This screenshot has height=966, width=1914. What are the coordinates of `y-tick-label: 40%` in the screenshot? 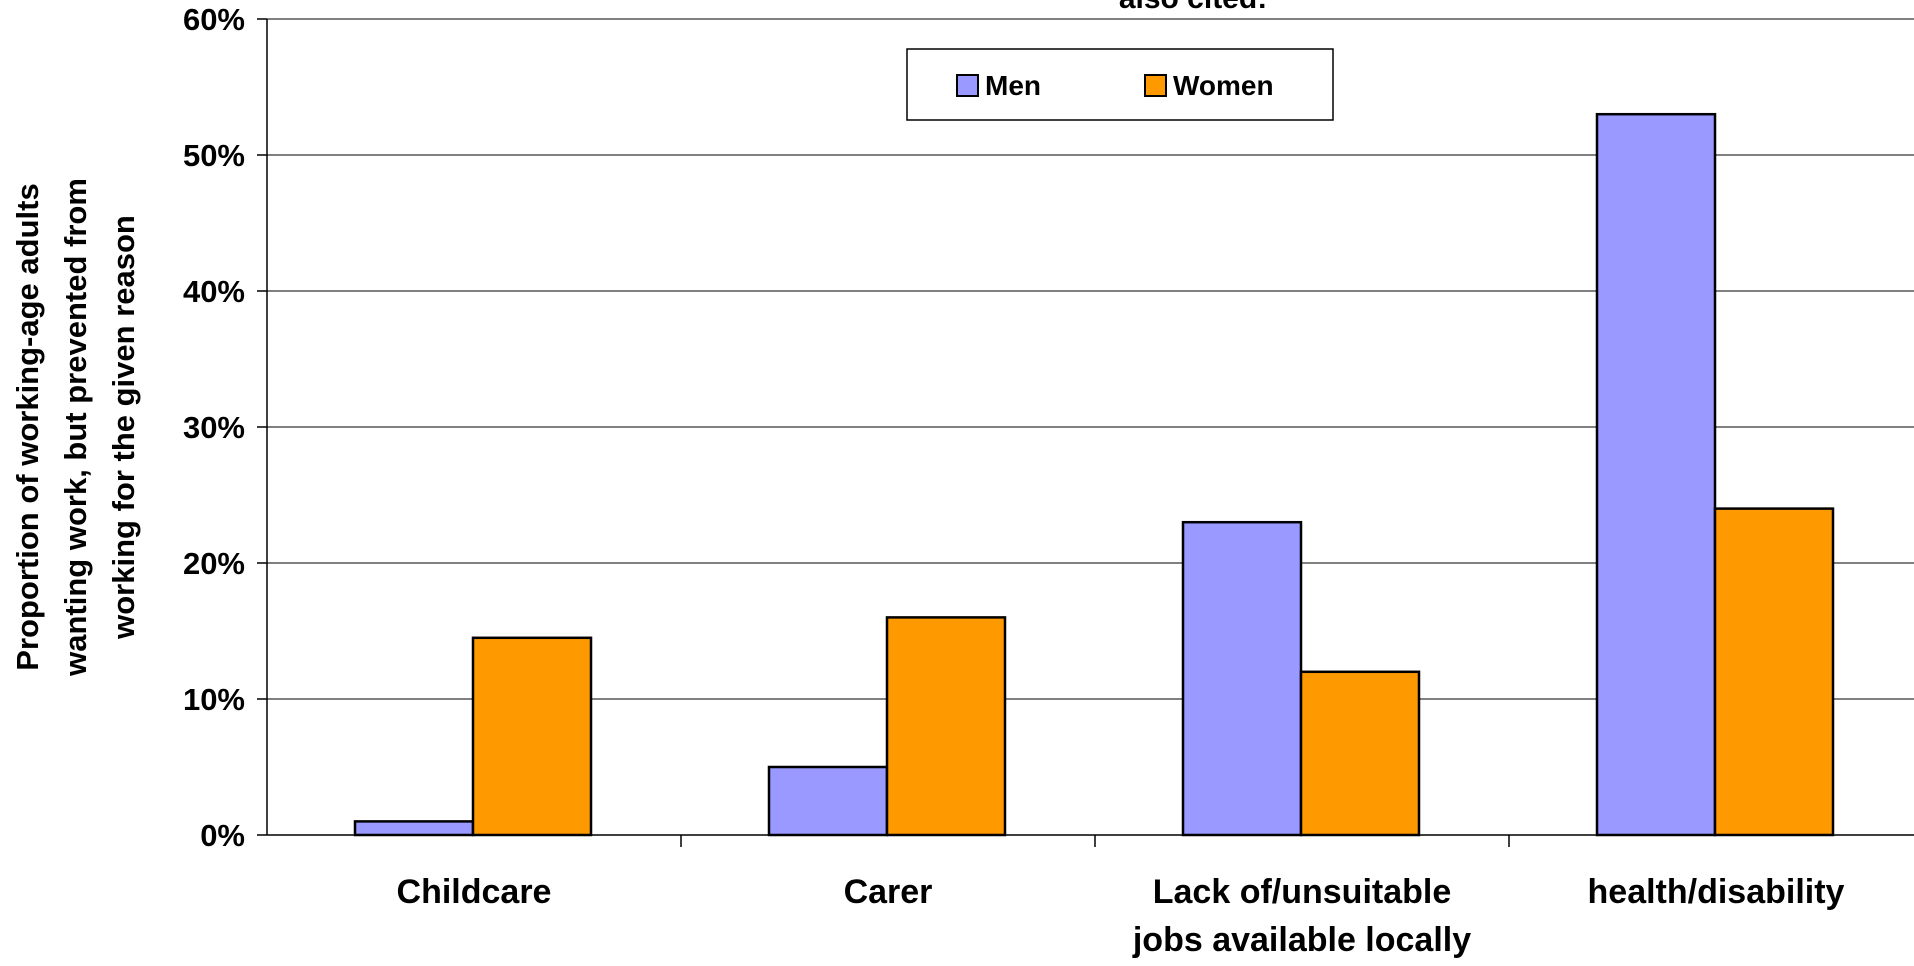 It's located at (214, 291).